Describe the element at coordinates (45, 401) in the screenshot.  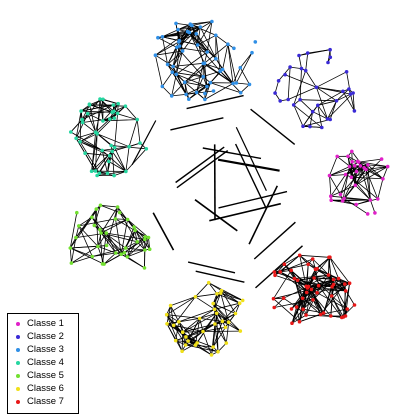
I see `legend-label: Classe 7` at that location.